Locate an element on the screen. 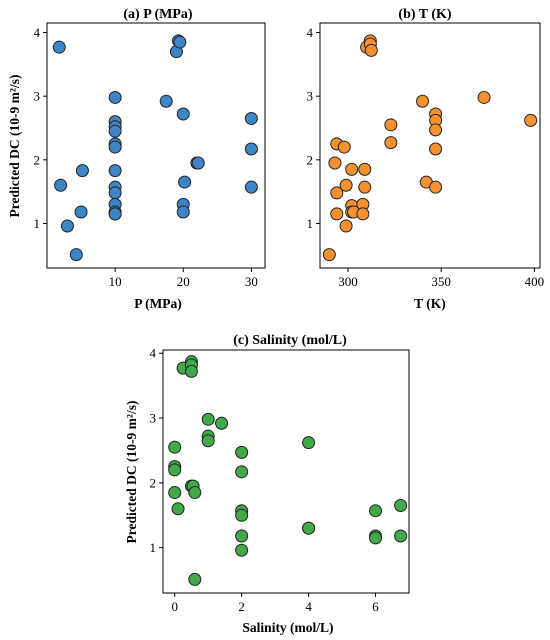  panel-c-x-tick-label: 0 is located at coordinates (174, 606).